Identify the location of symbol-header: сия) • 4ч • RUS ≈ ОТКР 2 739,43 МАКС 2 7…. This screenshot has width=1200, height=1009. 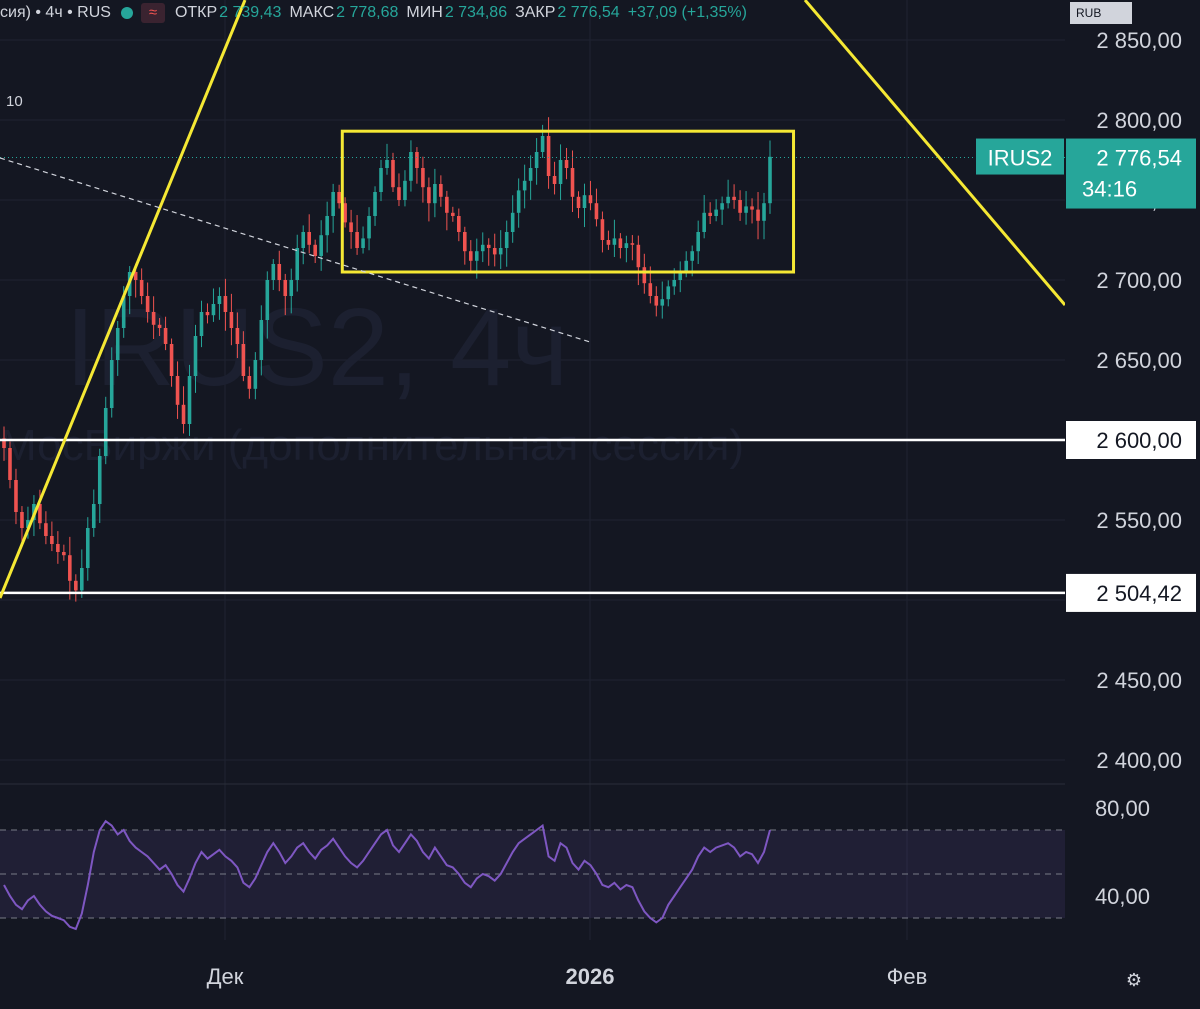
(377, 13).